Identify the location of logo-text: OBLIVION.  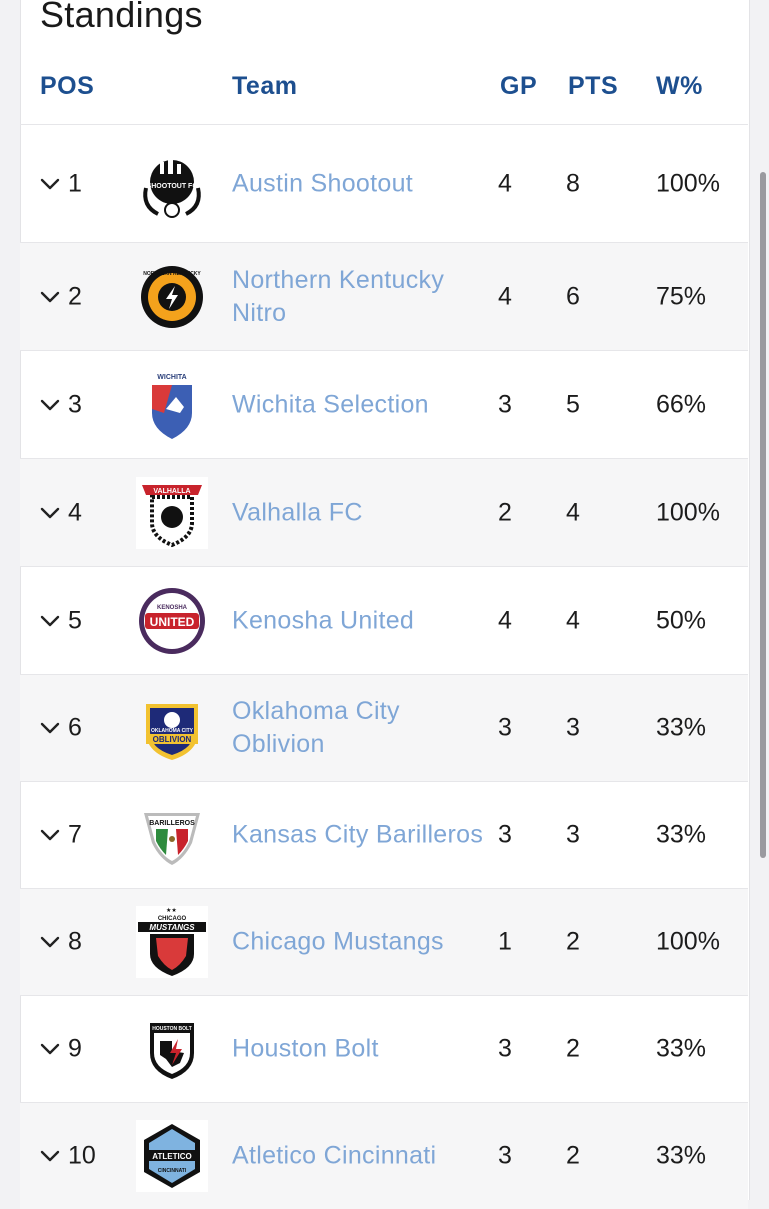
(172, 739).